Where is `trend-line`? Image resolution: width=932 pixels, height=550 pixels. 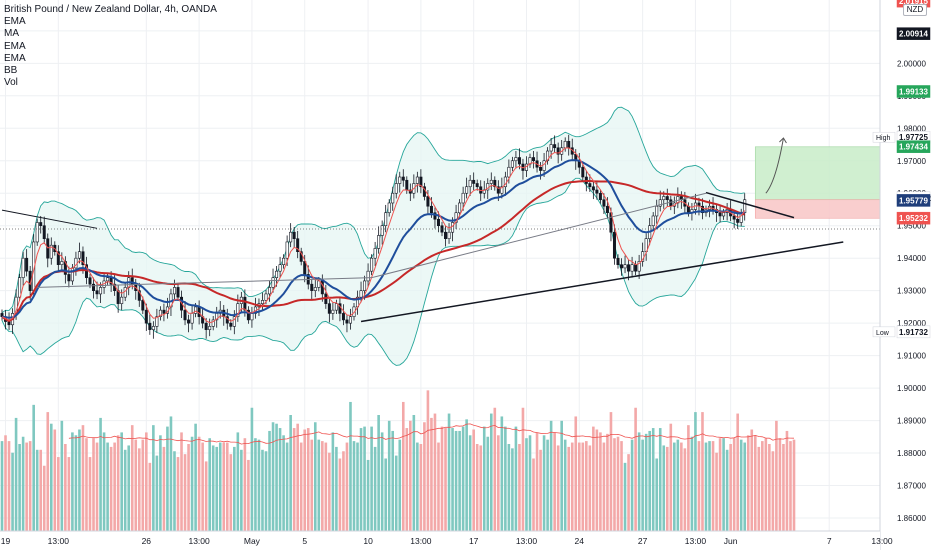 trend-line is located at coordinates (204, 282).